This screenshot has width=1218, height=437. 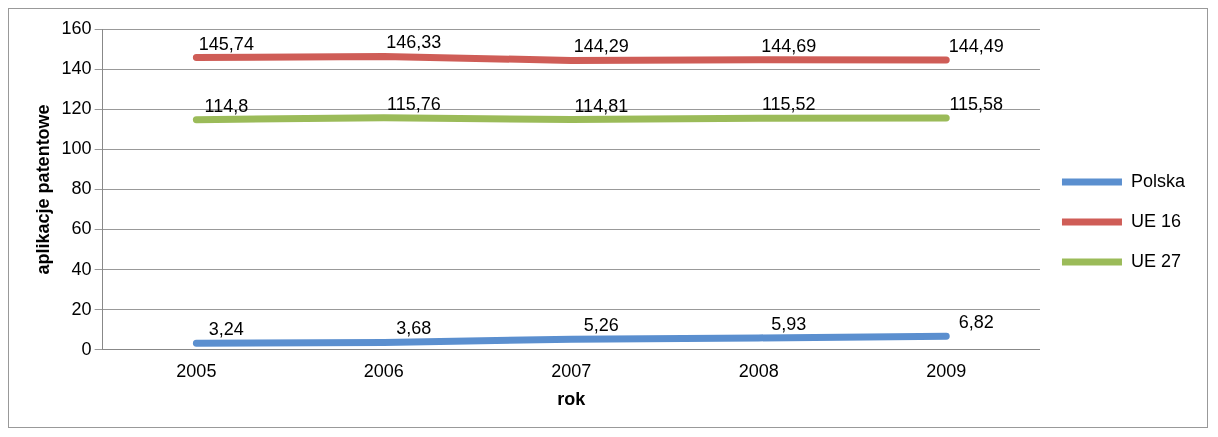 I want to click on x-tick-label: 2008, so click(x=758, y=370).